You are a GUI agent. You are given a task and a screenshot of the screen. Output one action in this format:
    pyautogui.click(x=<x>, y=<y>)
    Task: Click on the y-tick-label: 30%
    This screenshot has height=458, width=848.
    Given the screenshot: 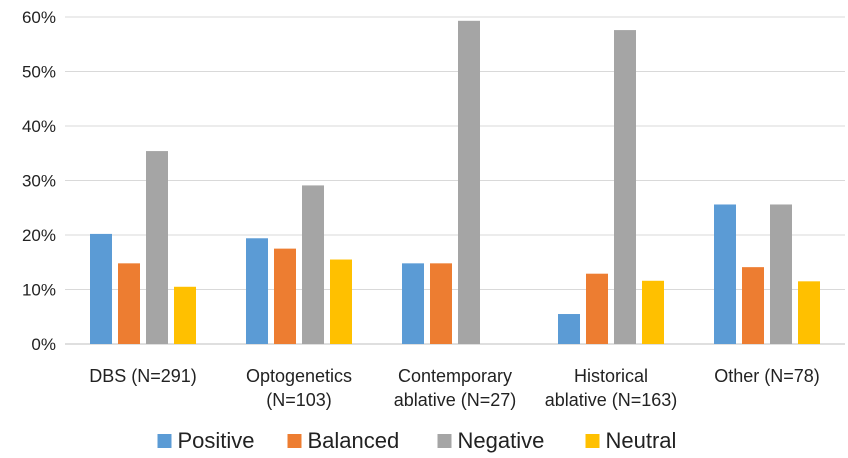 What is the action you would take?
    pyautogui.click(x=39, y=181)
    